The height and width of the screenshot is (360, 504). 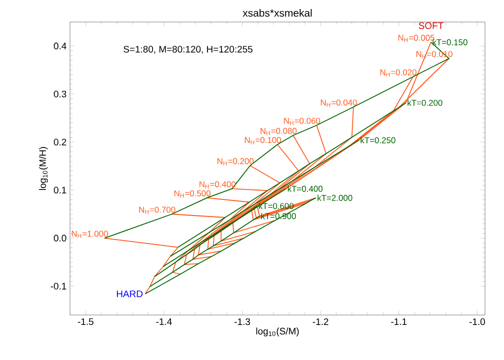 What do you see at coordinates (338, 103) in the screenshot?
I see `series-label: N$_{H}$=0.040` at bounding box center [338, 103].